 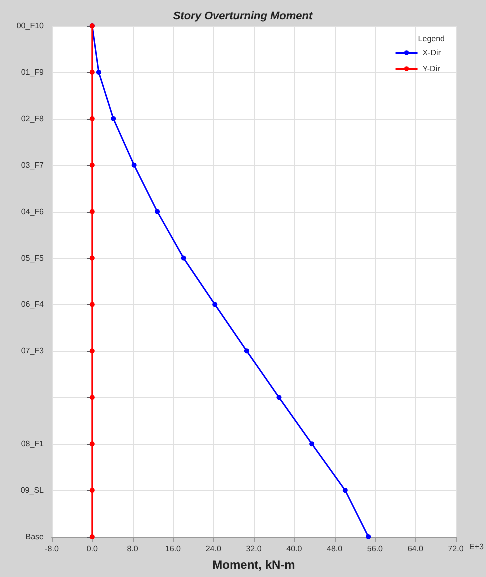 I want to click on y-tick-label: 08_F1, so click(x=33, y=444).